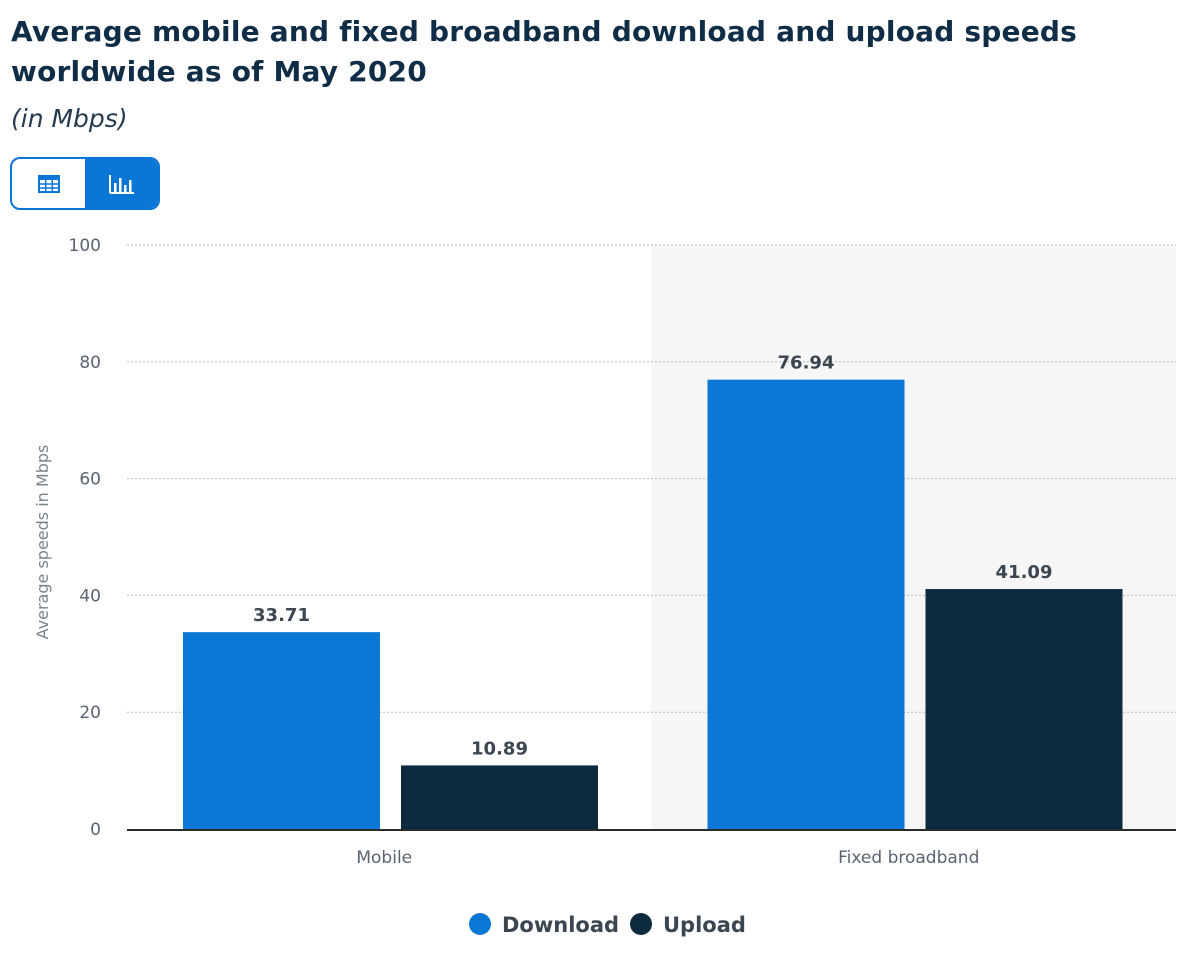  I want to click on bar-chart-icon, so click(121, 184).